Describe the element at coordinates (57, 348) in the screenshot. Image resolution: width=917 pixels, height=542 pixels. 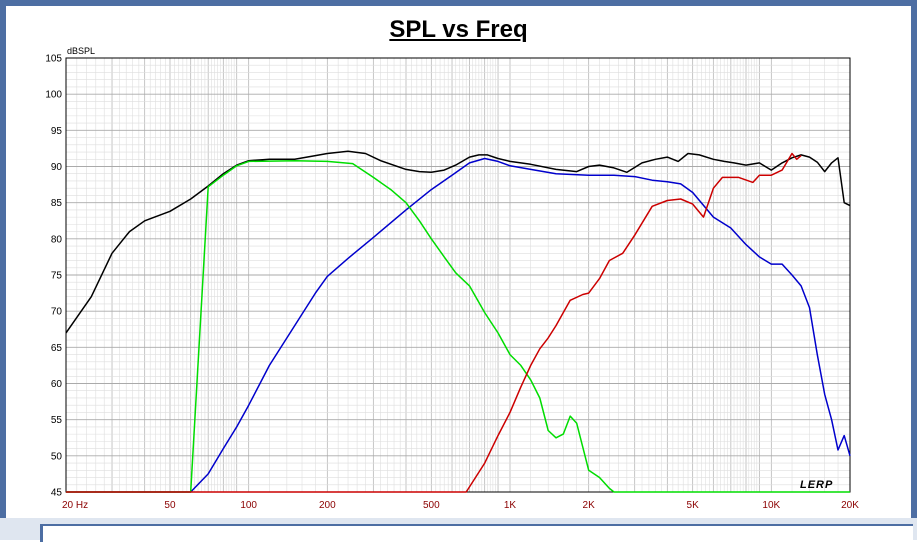
I see `y-tick-label: 65` at that location.